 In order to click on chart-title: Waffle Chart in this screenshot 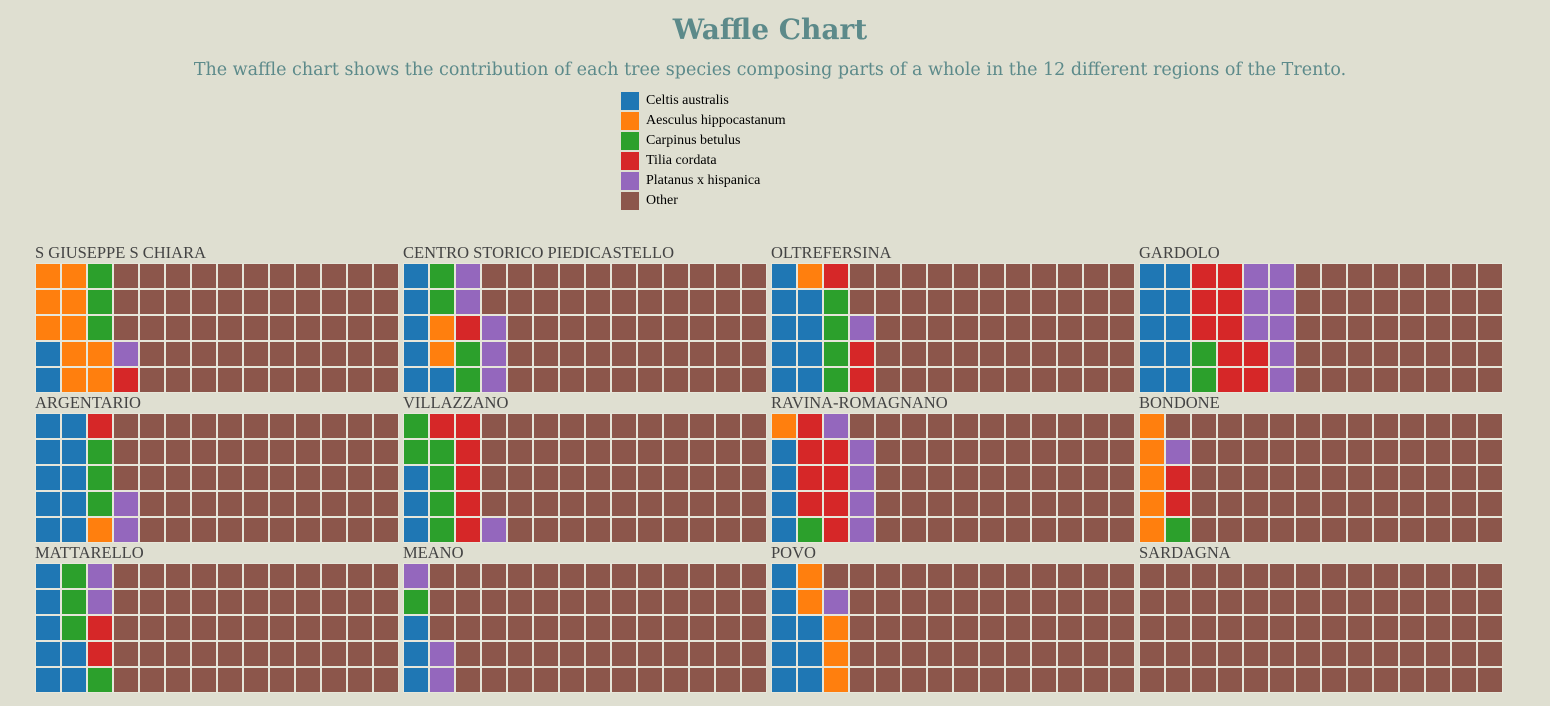, I will do `click(770, 29)`.